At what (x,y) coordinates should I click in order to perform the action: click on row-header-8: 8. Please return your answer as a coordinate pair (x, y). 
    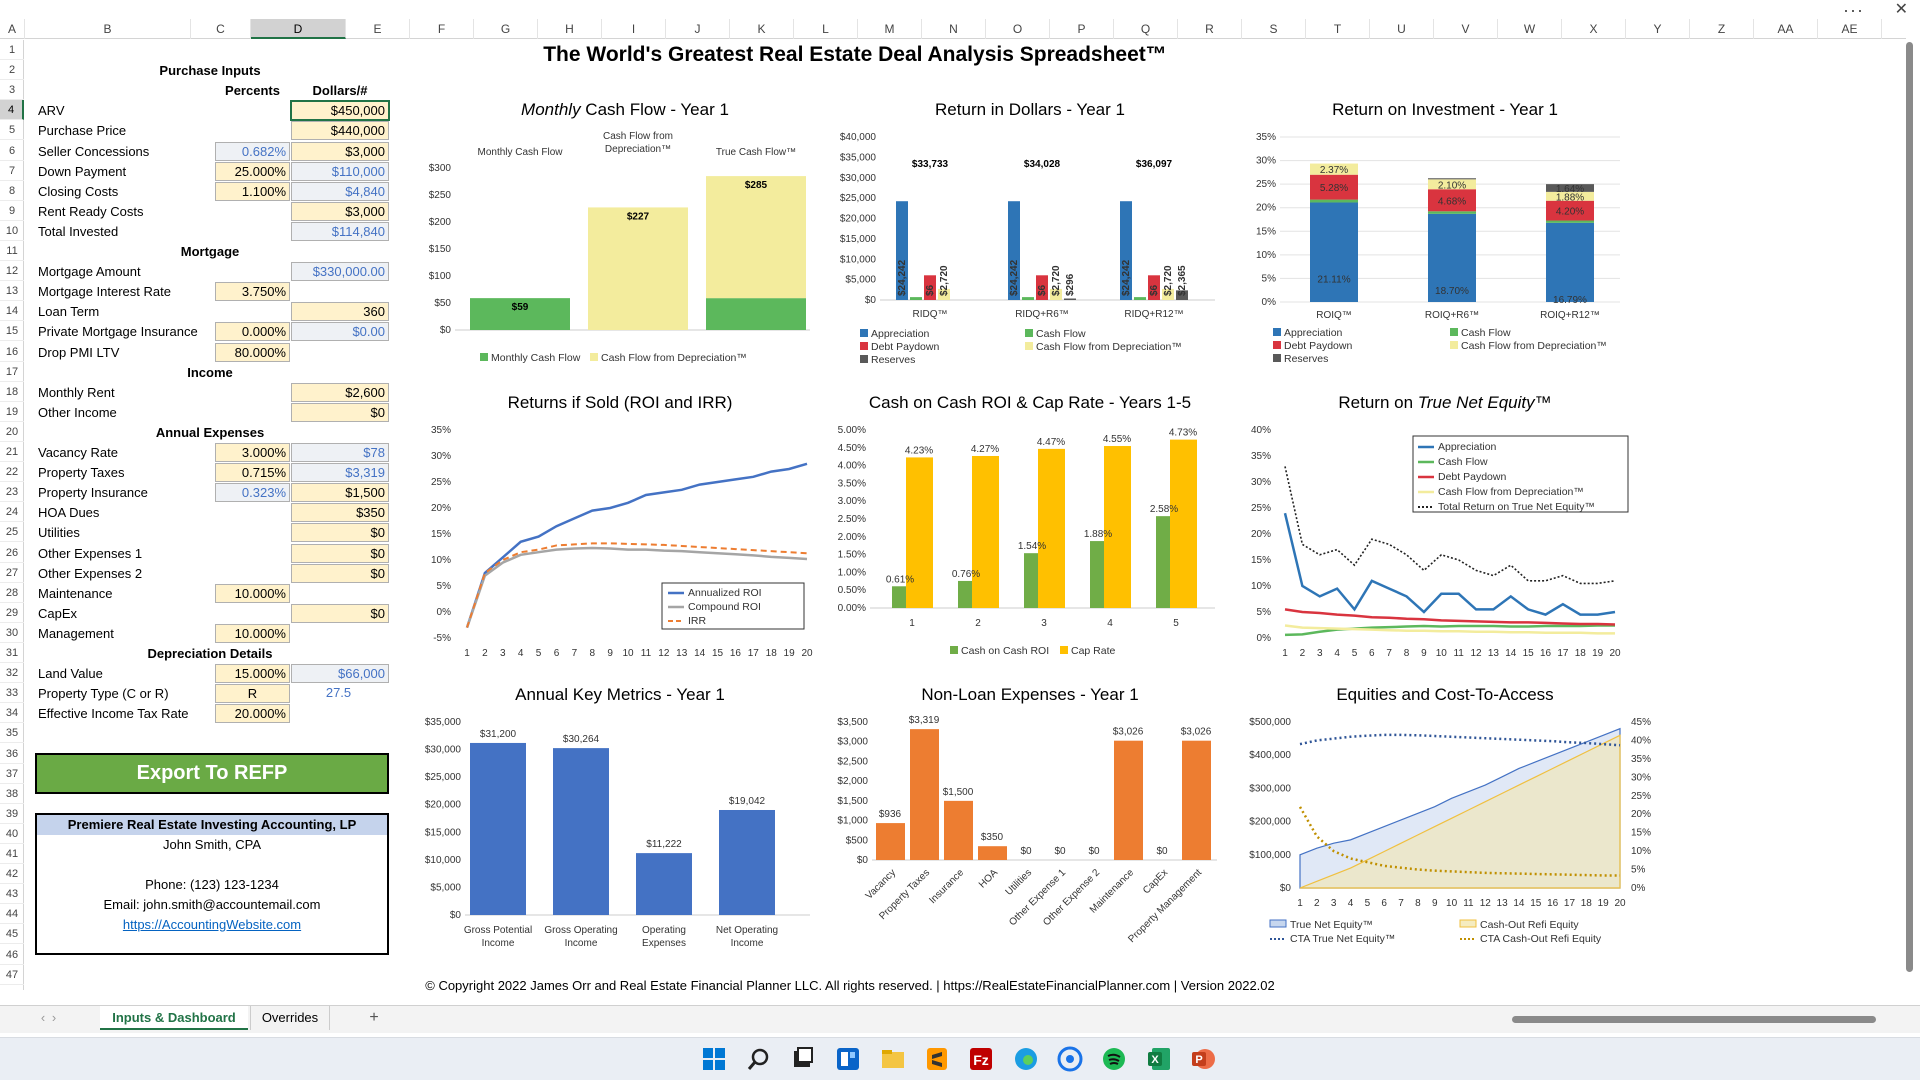
    Looking at the image, I should click on (12, 191).